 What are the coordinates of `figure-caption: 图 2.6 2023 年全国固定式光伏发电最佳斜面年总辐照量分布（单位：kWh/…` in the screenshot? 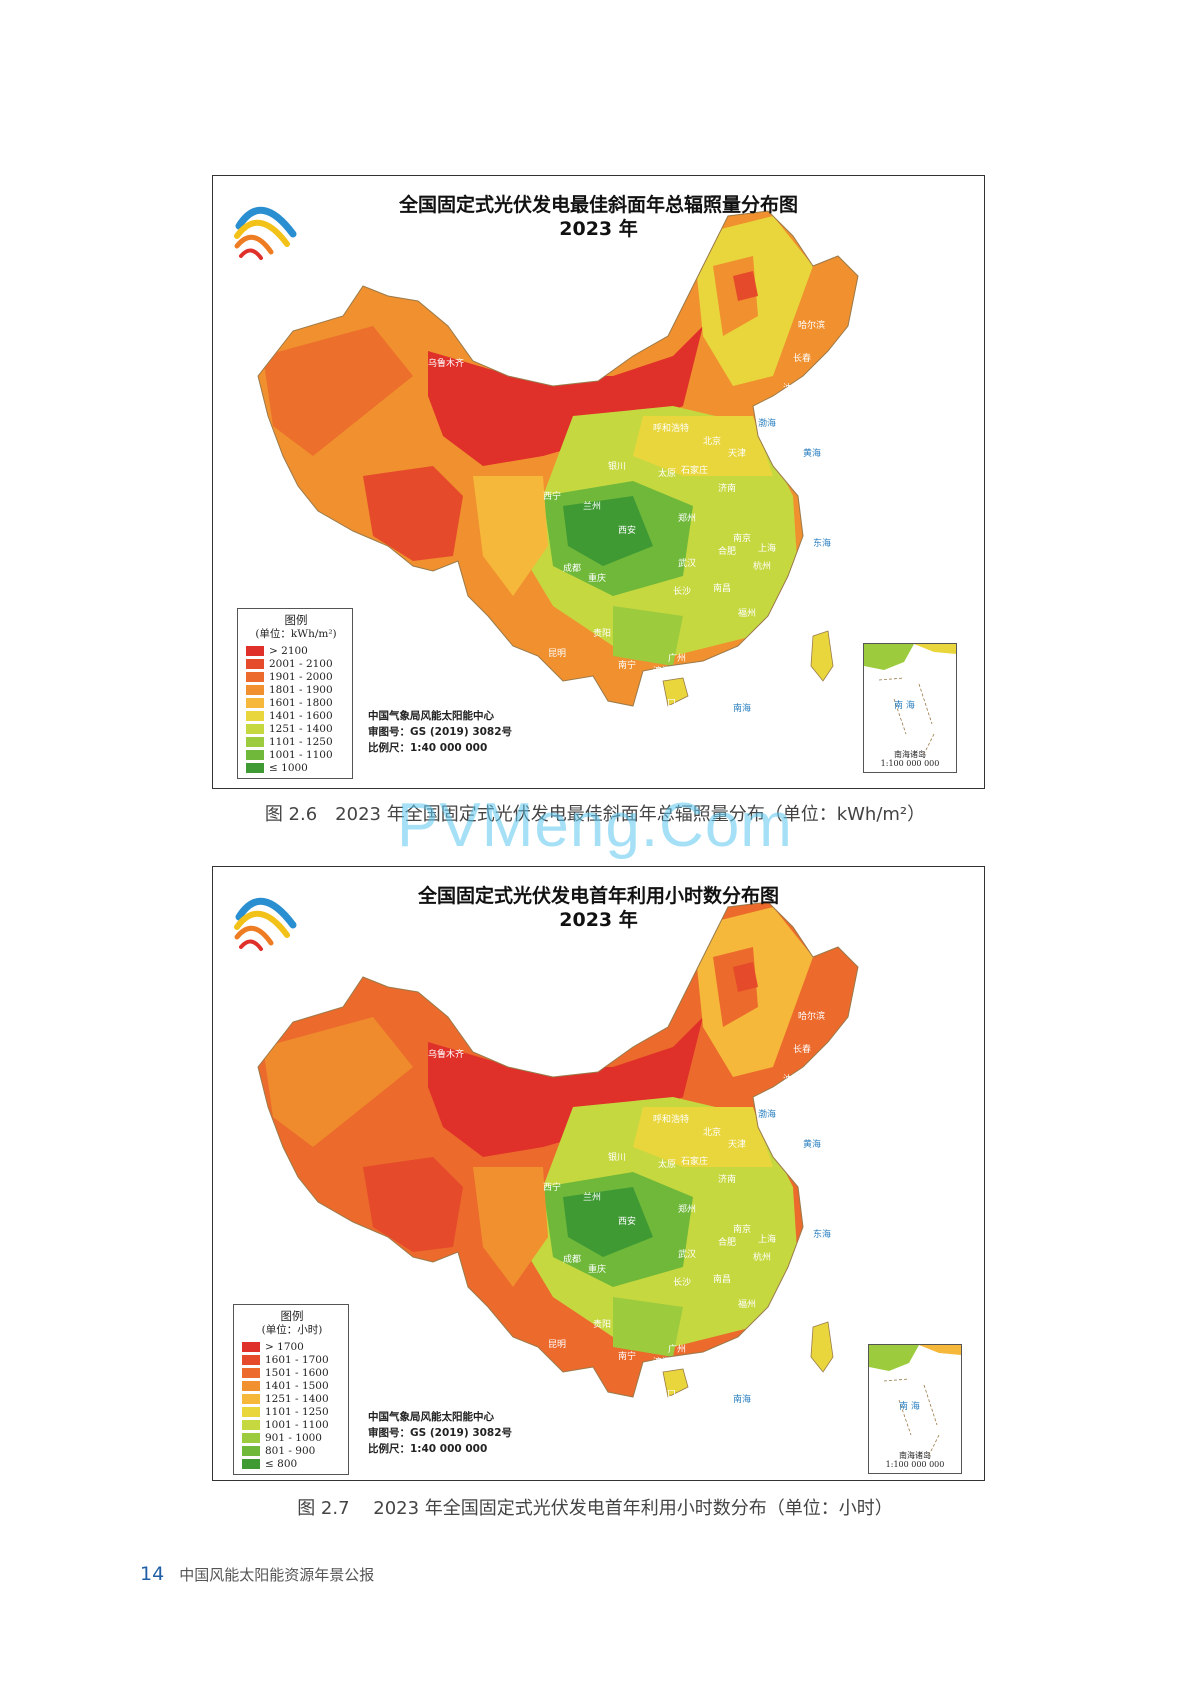 It's located at (595, 814).